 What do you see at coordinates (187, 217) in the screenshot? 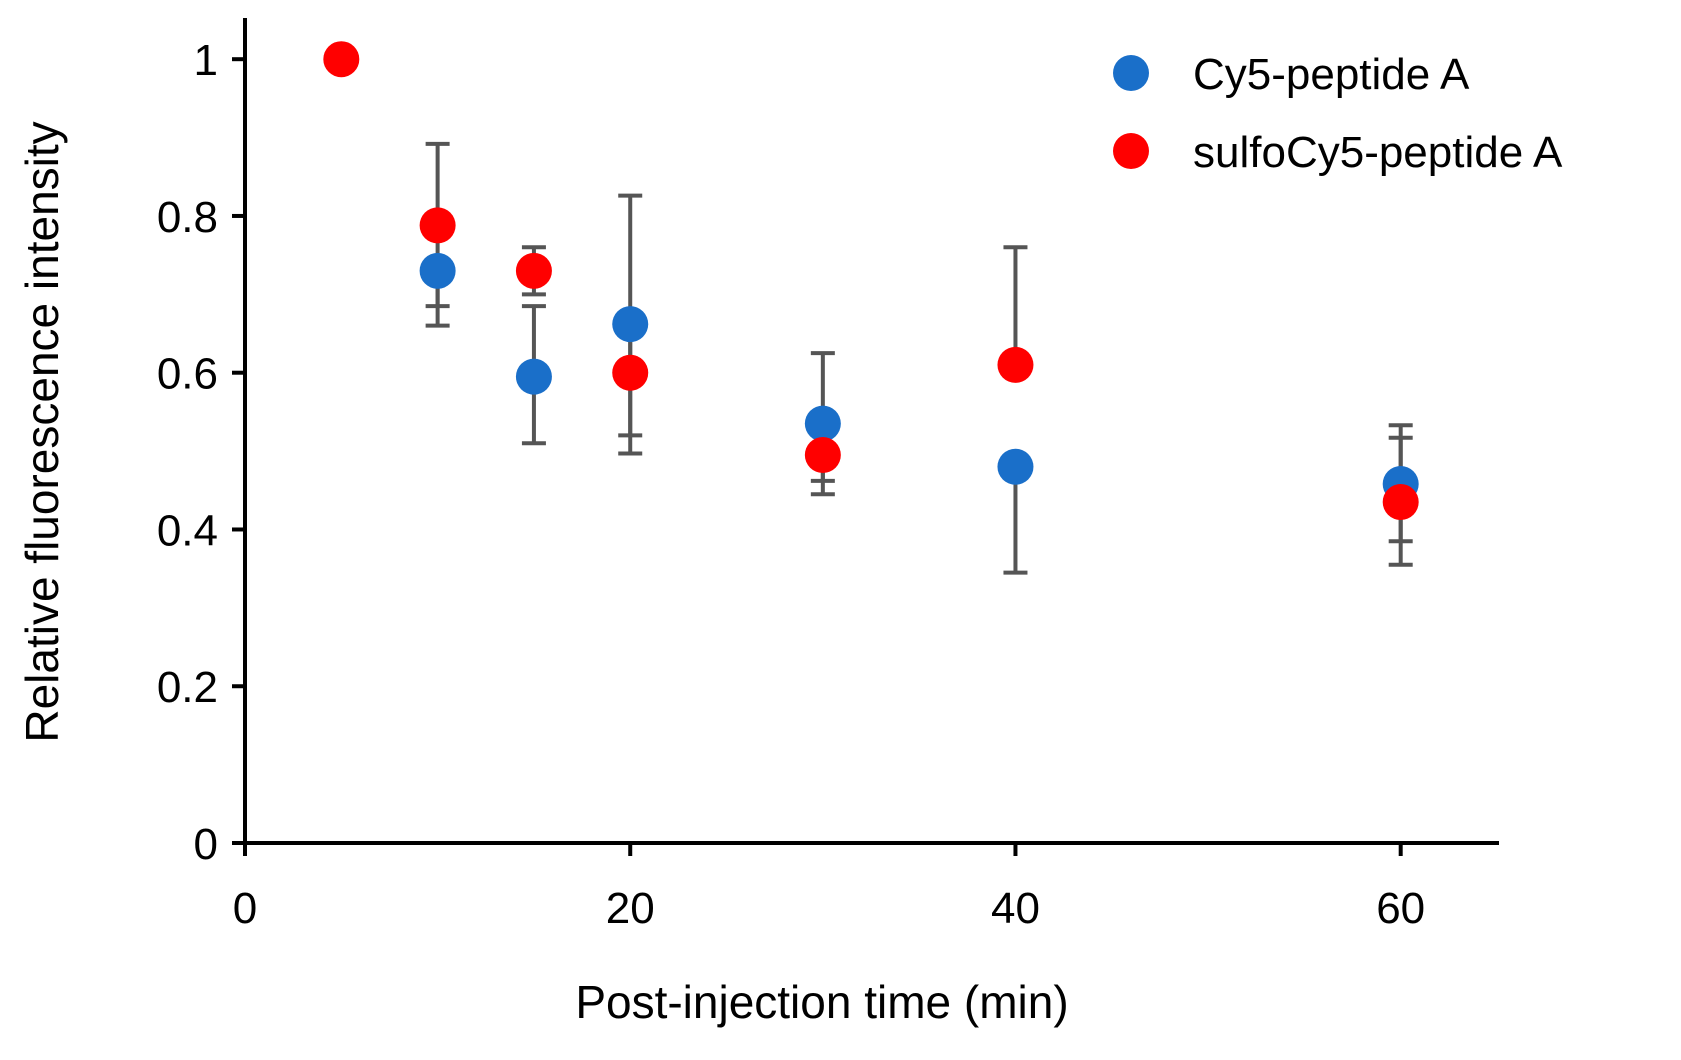
I see `y-tick-label: 0.8` at bounding box center [187, 217].